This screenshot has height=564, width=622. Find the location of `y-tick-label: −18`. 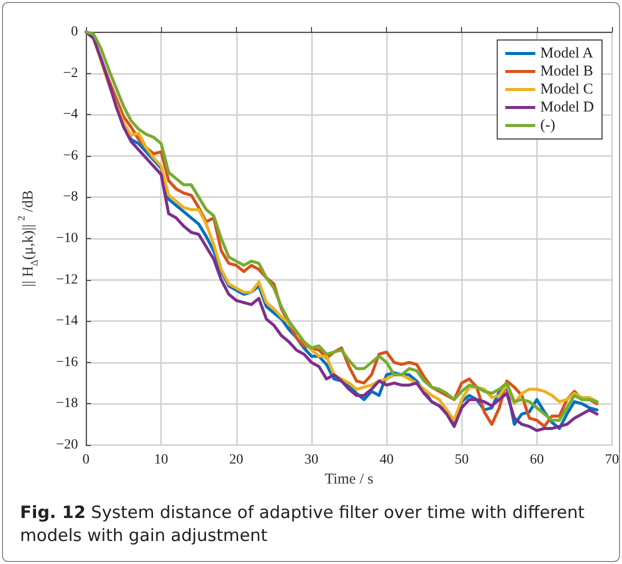

y-tick-label: −18 is located at coordinates (67, 404).